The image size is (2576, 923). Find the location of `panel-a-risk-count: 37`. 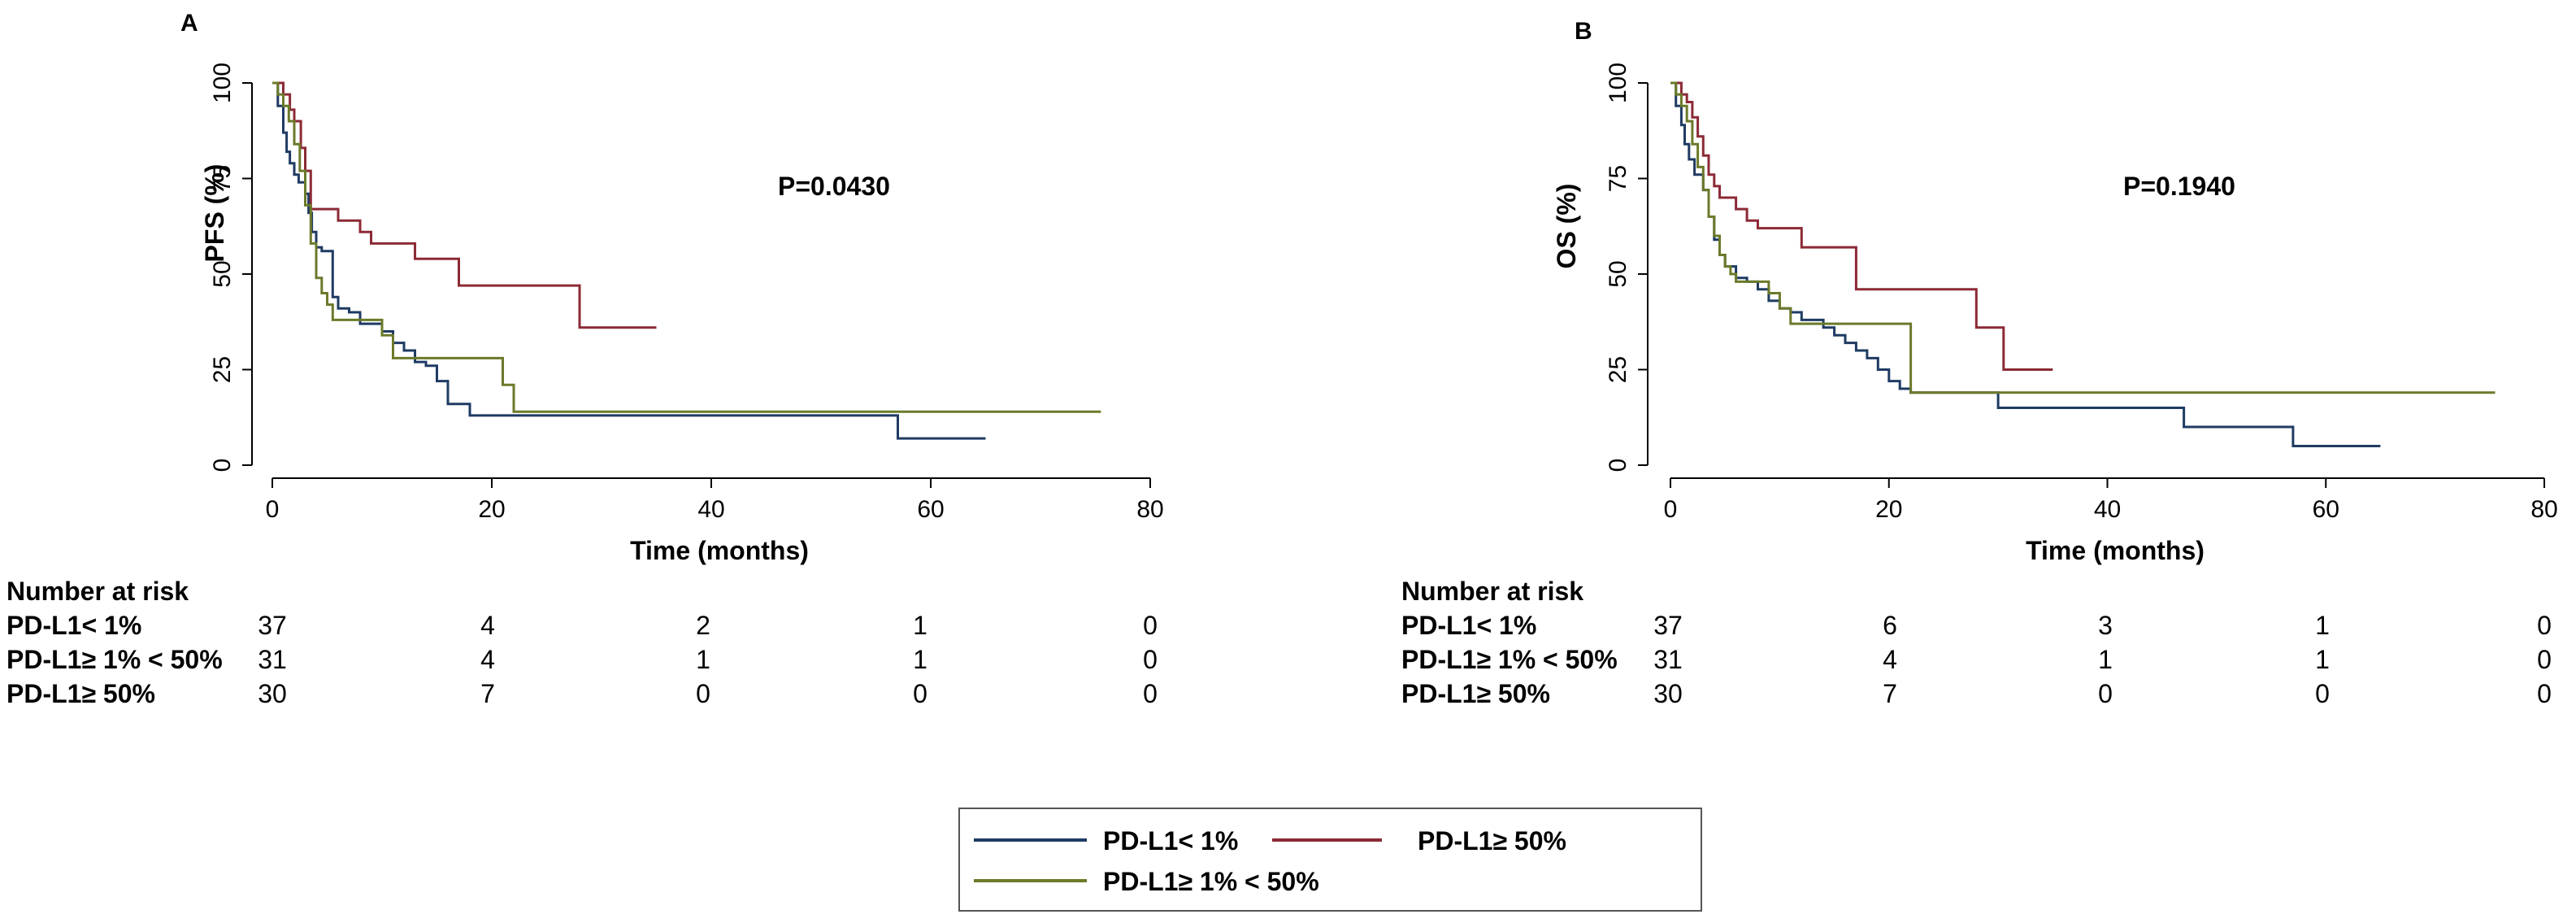

panel-a-risk-count: 37 is located at coordinates (272, 625).